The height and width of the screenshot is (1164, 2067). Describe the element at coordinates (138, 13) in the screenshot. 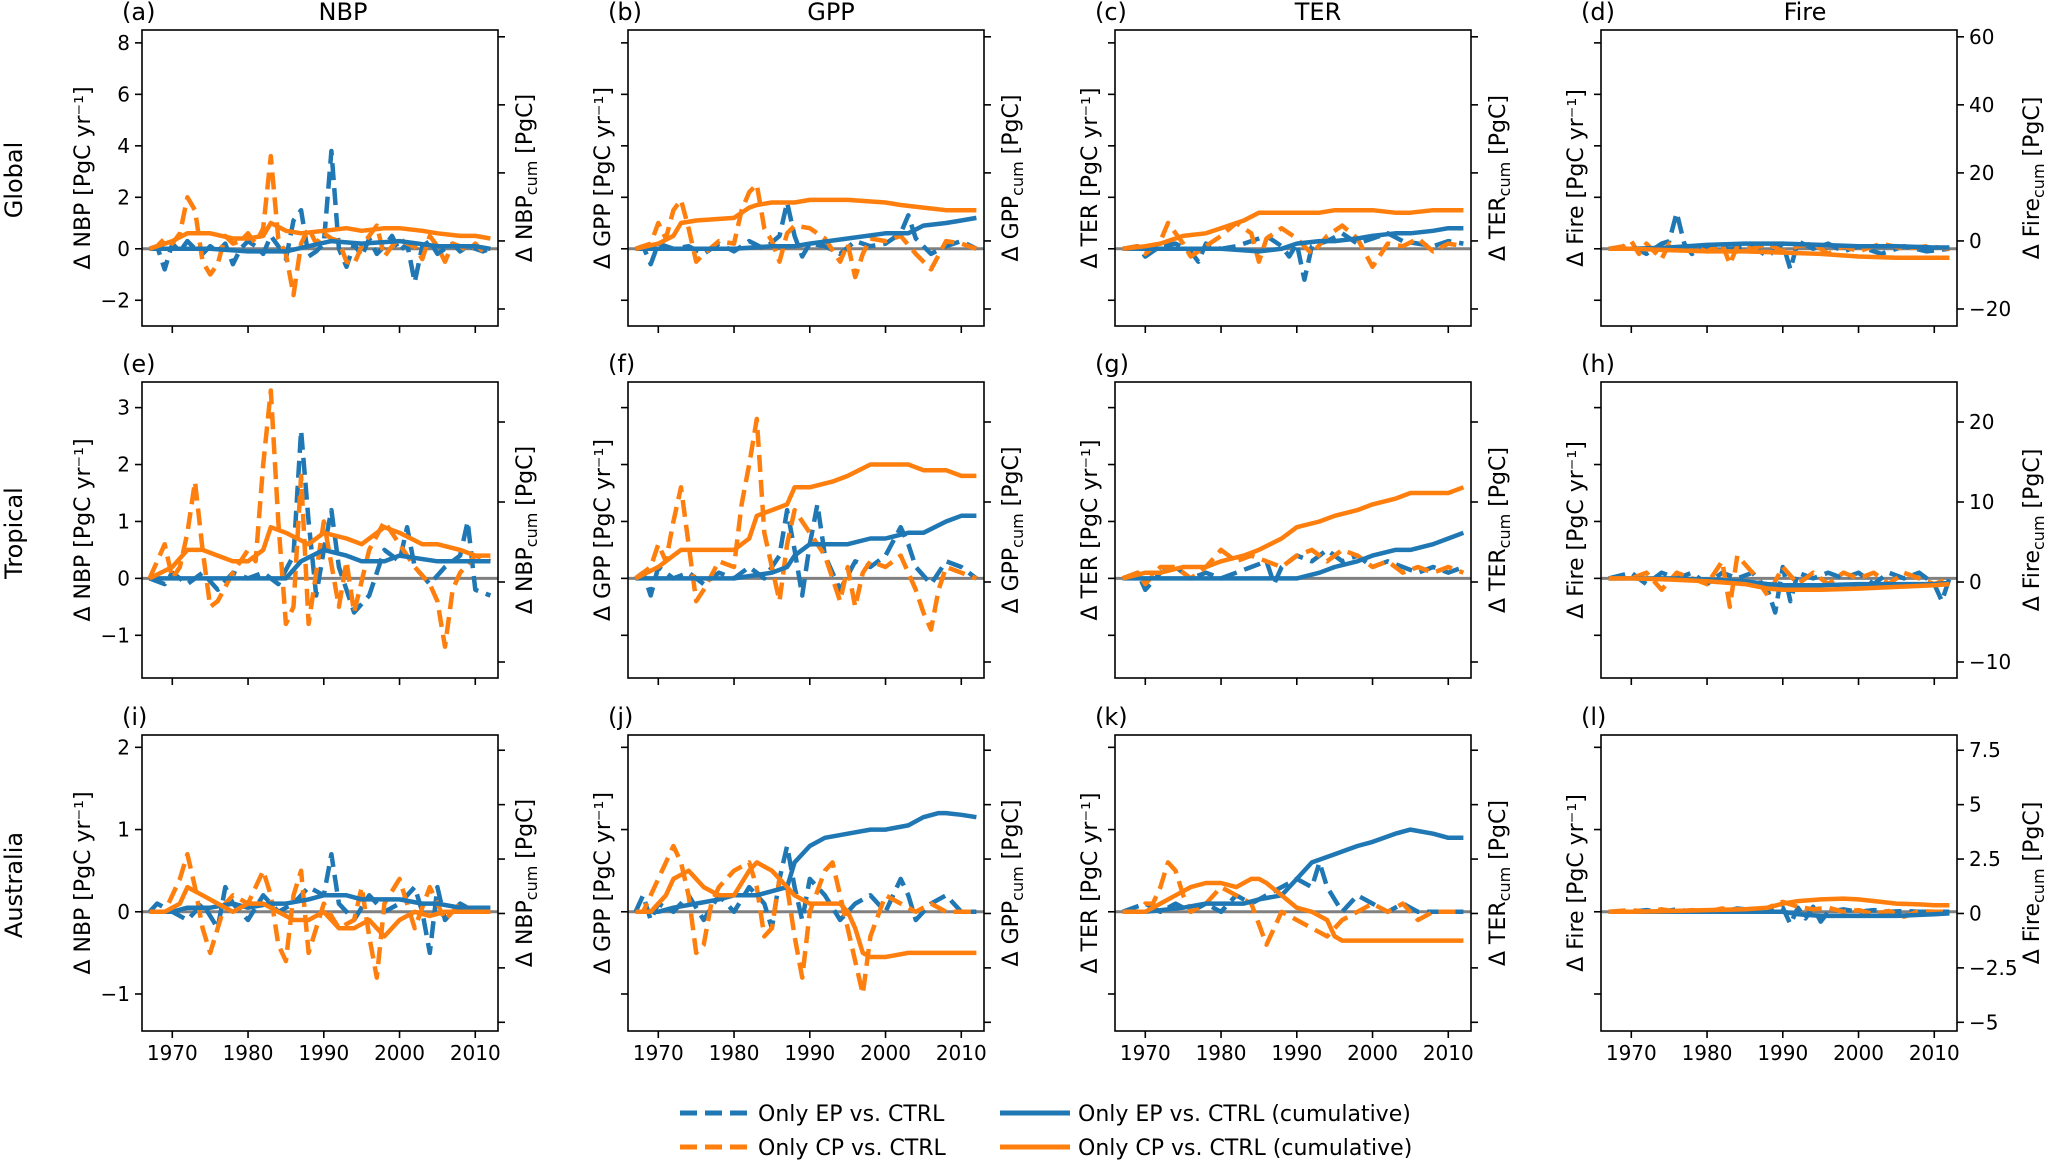

I see `panel-label: (a)` at that location.